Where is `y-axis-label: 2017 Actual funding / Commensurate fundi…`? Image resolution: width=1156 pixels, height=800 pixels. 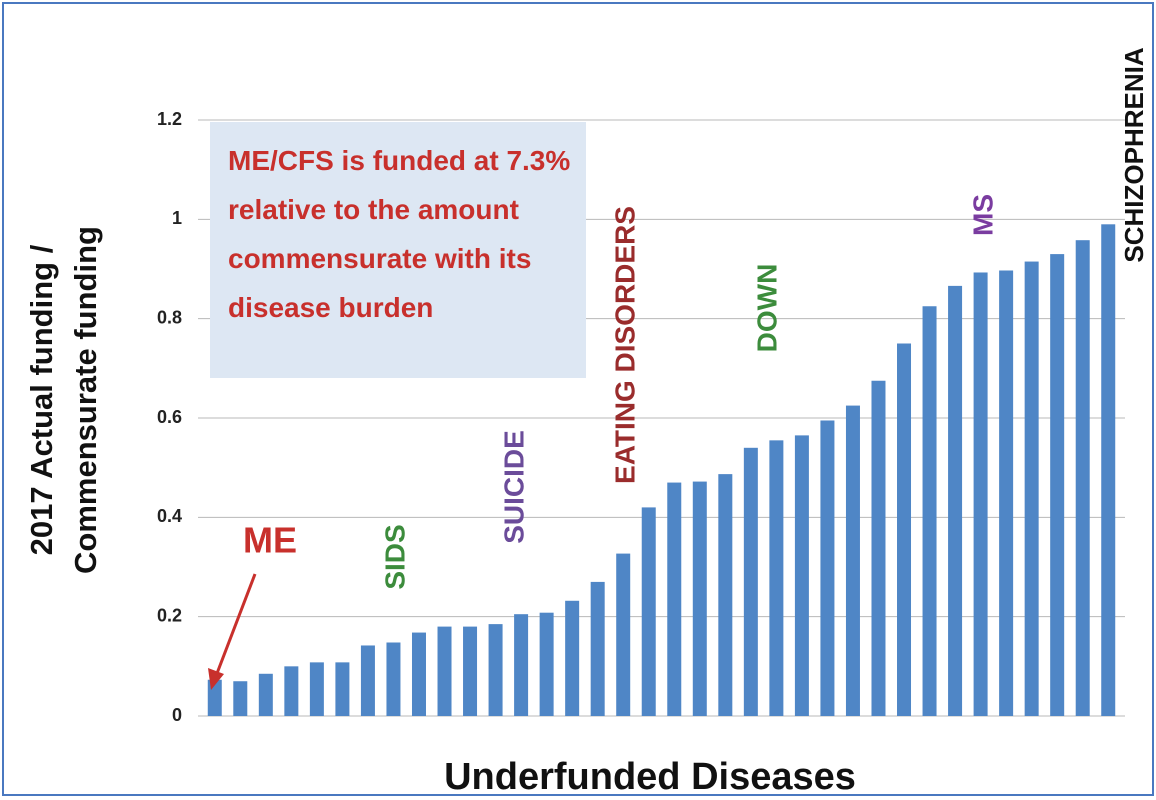
y-axis-label: 2017 Actual funding / Commensurate fundi… is located at coordinates (63, 400).